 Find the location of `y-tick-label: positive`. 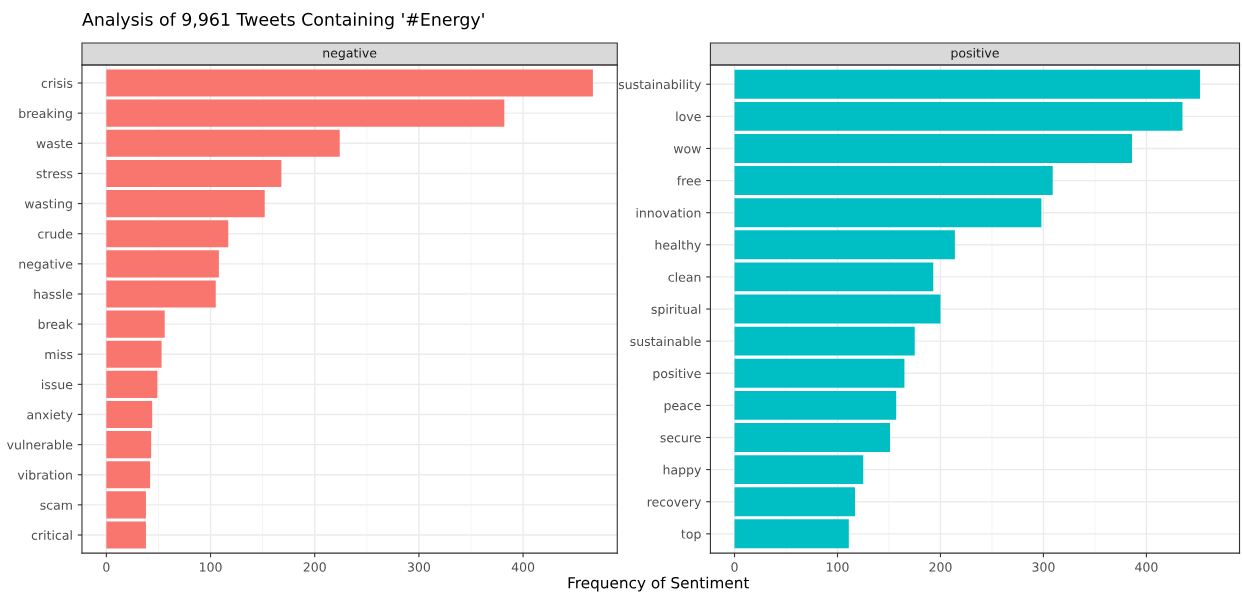

y-tick-label: positive is located at coordinates (677, 374).